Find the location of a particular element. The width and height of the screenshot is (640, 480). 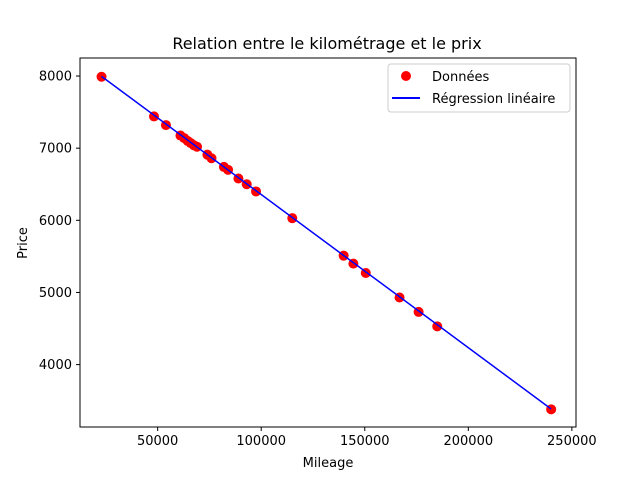

legend-entry-regression: Régression linéaire is located at coordinates (493, 99).